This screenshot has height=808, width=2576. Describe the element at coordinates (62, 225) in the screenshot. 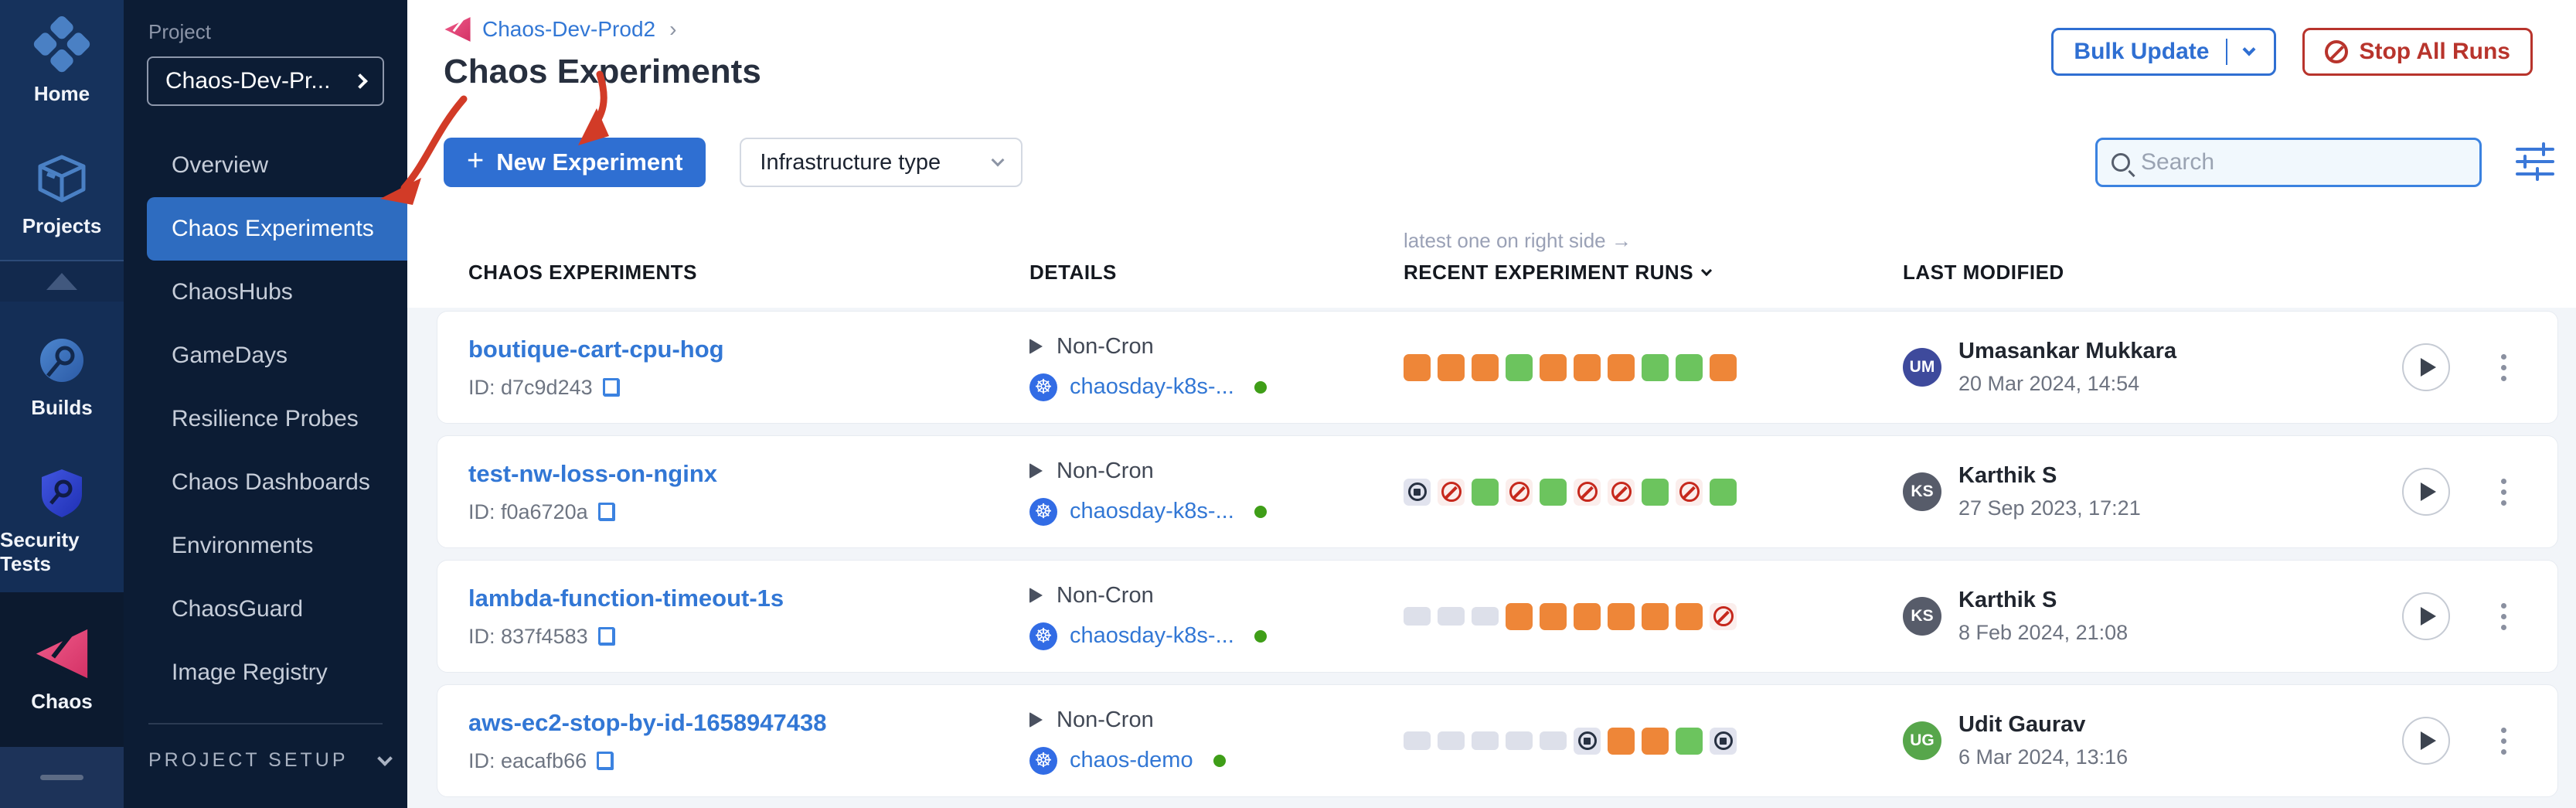

I see `rail-label: Projects` at that location.